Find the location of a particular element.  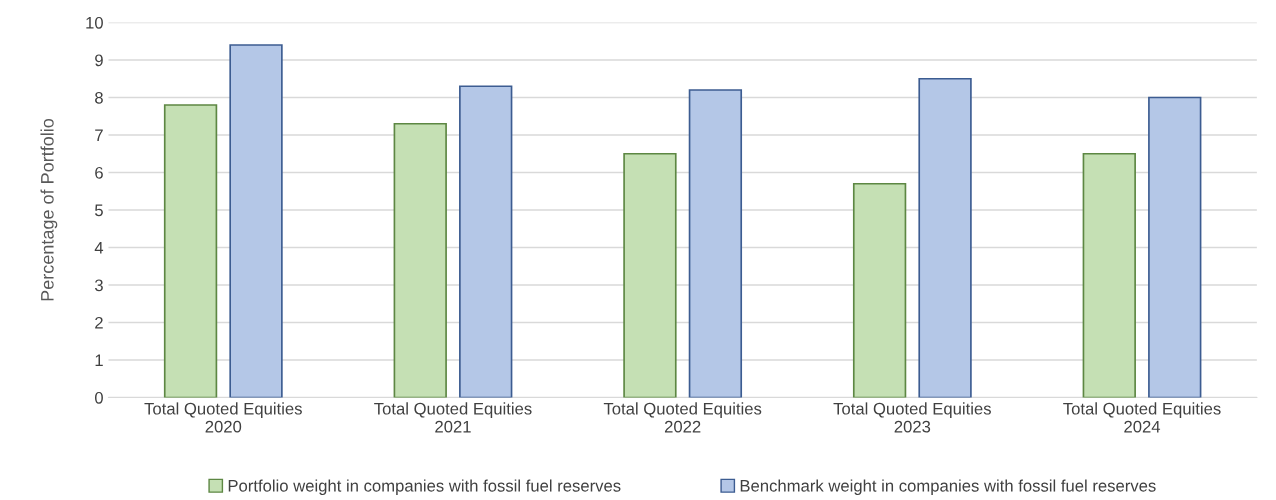

y-tick-label: 7 is located at coordinates (99, 135).